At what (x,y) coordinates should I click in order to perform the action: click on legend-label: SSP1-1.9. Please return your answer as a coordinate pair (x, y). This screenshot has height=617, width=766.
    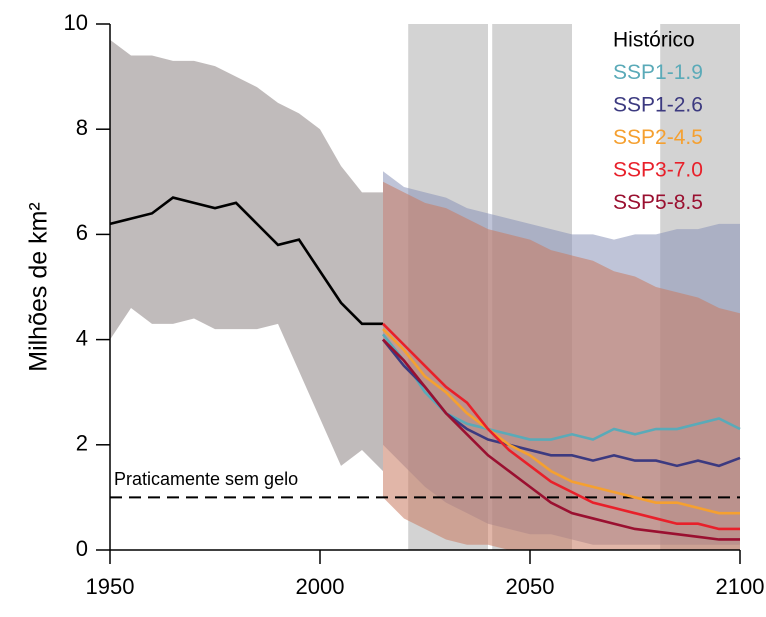
    Looking at the image, I should click on (658, 72).